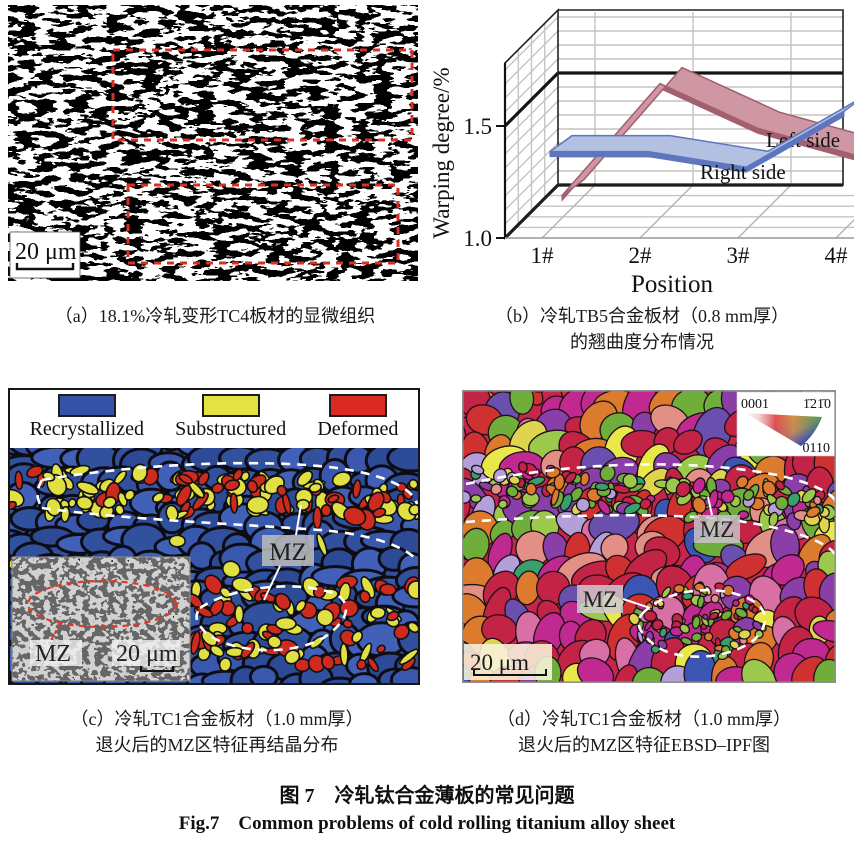  I want to click on scale-bar-a: 20 μm, so click(45, 255).